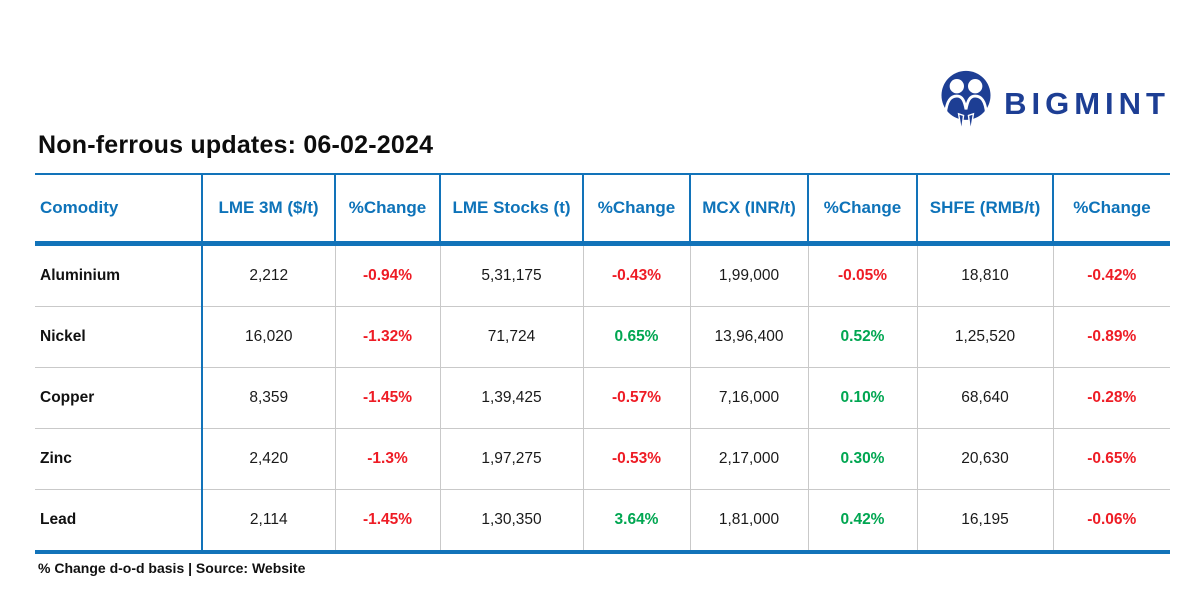  Describe the element at coordinates (1112, 207) in the screenshot. I see `header-shfe-change: %Change` at that location.